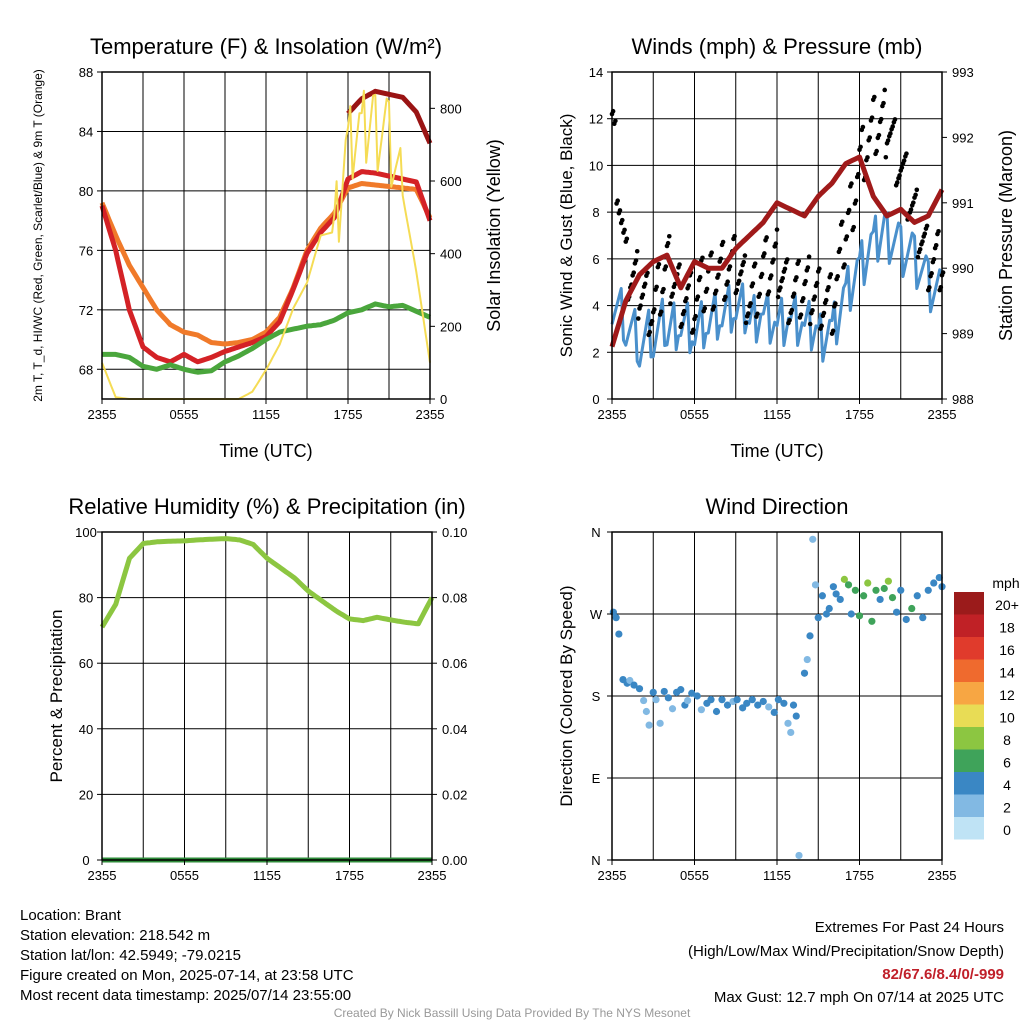  Describe the element at coordinates (86, 532) in the screenshot. I see `y-tick-label: 100` at that location.